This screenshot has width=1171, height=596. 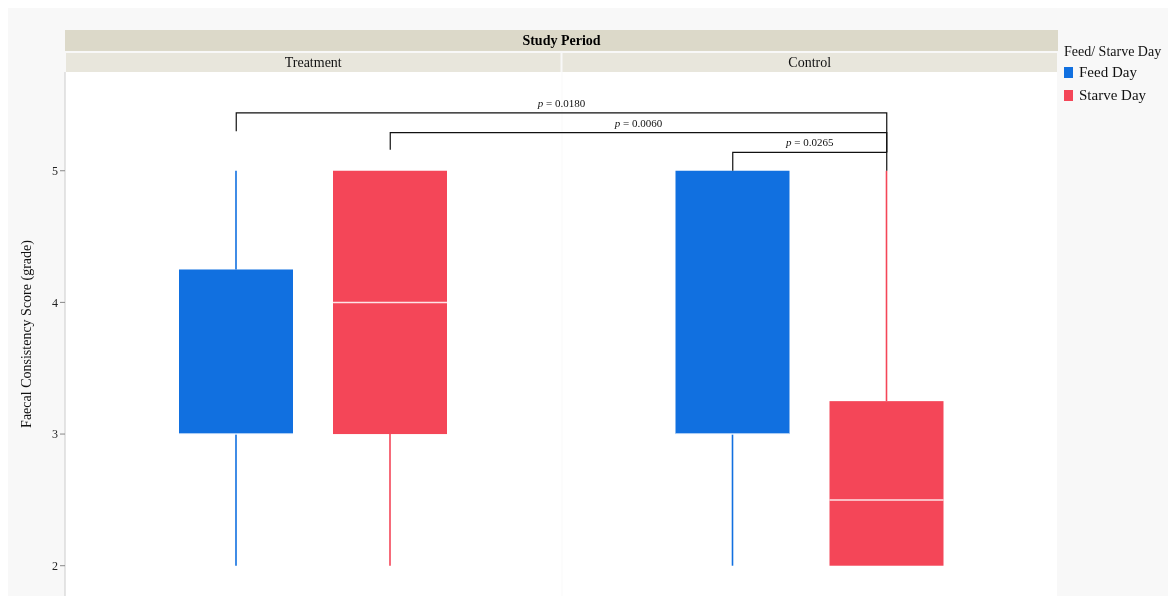 What do you see at coordinates (1113, 95) in the screenshot?
I see `legend-label: Starve Day` at bounding box center [1113, 95].